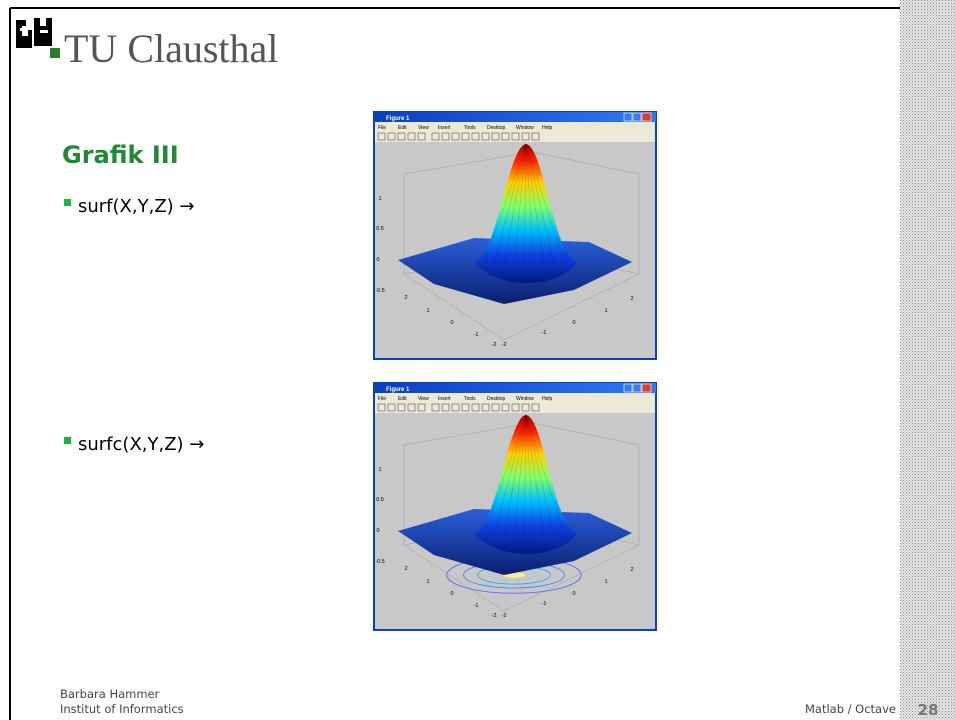 This screenshot has width=955, height=720. Describe the element at coordinates (547, 399) in the screenshot. I see `menu-item: Help` at that location.